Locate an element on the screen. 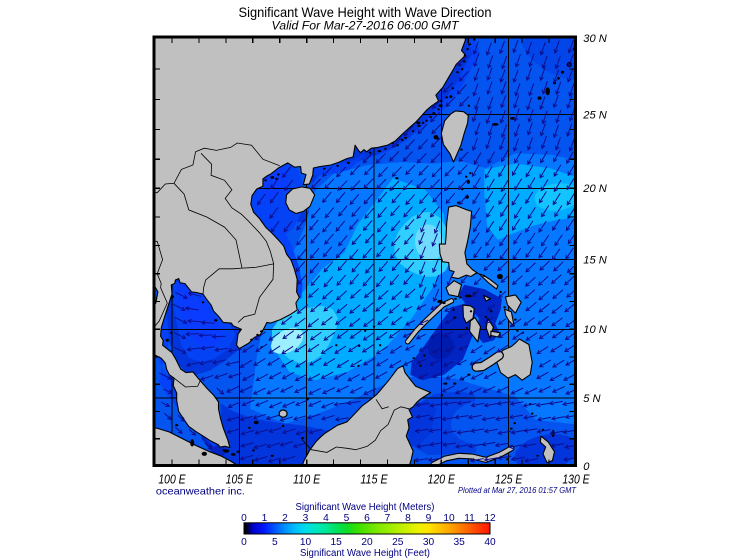 The height and width of the screenshot is (560, 755). svg-text: 3 is located at coordinates (306, 518).